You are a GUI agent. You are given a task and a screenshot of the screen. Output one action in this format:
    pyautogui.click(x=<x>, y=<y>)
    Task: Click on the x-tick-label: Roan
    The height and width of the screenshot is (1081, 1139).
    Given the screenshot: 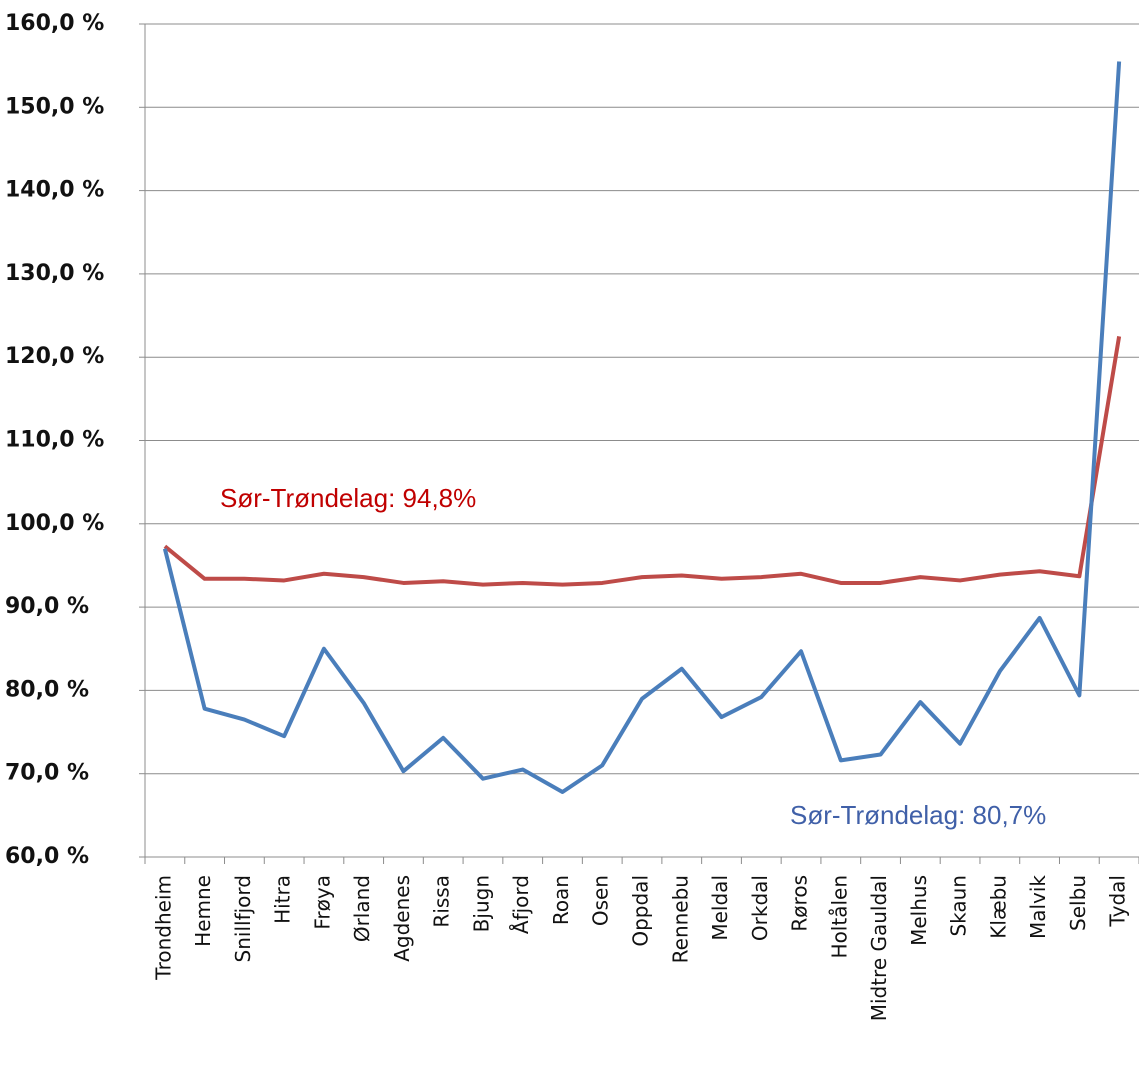 What is the action you would take?
    pyautogui.click(x=561, y=900)
    